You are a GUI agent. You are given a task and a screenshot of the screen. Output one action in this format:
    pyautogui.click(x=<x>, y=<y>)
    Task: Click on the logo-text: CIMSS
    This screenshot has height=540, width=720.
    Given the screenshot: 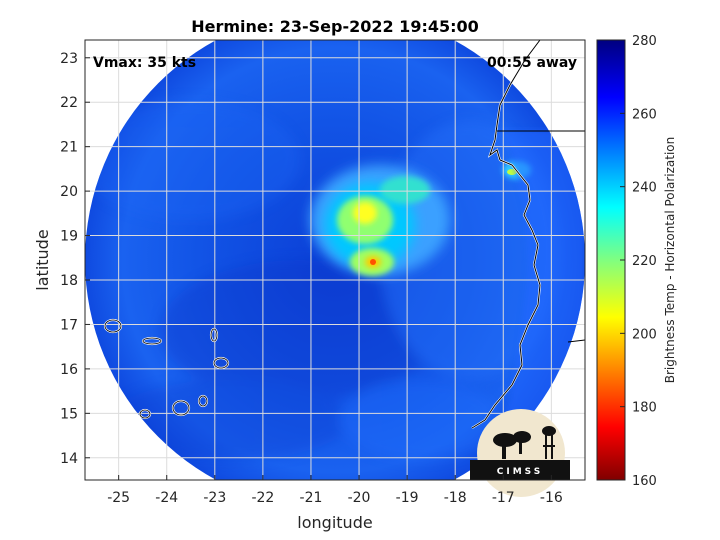 What is the action you would take?
    pyautogui.click(x=520, y=472)
    